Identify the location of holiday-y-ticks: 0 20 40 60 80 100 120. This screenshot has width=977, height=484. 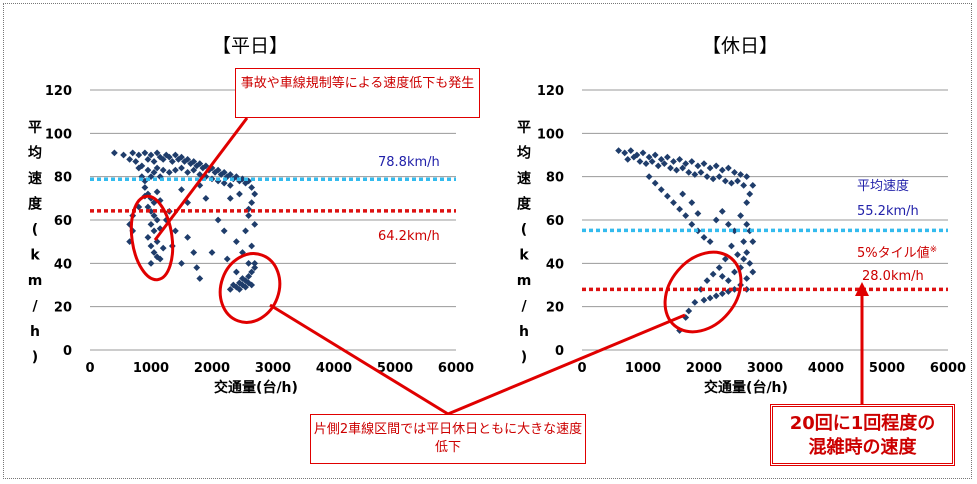
(550, 221).